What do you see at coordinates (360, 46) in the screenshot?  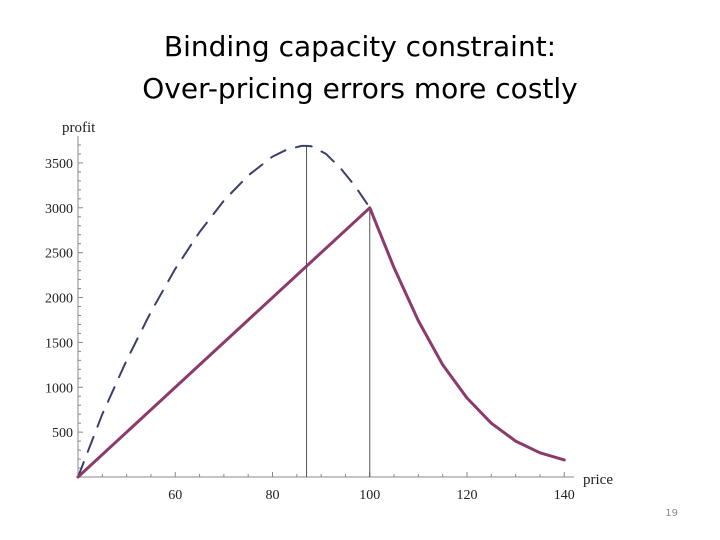 I see `title-line-1: Binding capacity constraint:` at bounding box center [360, 46].